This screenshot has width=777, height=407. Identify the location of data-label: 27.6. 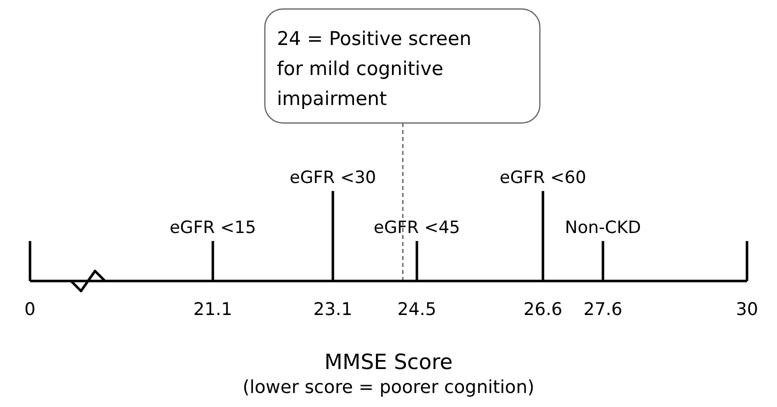
(602, 310).